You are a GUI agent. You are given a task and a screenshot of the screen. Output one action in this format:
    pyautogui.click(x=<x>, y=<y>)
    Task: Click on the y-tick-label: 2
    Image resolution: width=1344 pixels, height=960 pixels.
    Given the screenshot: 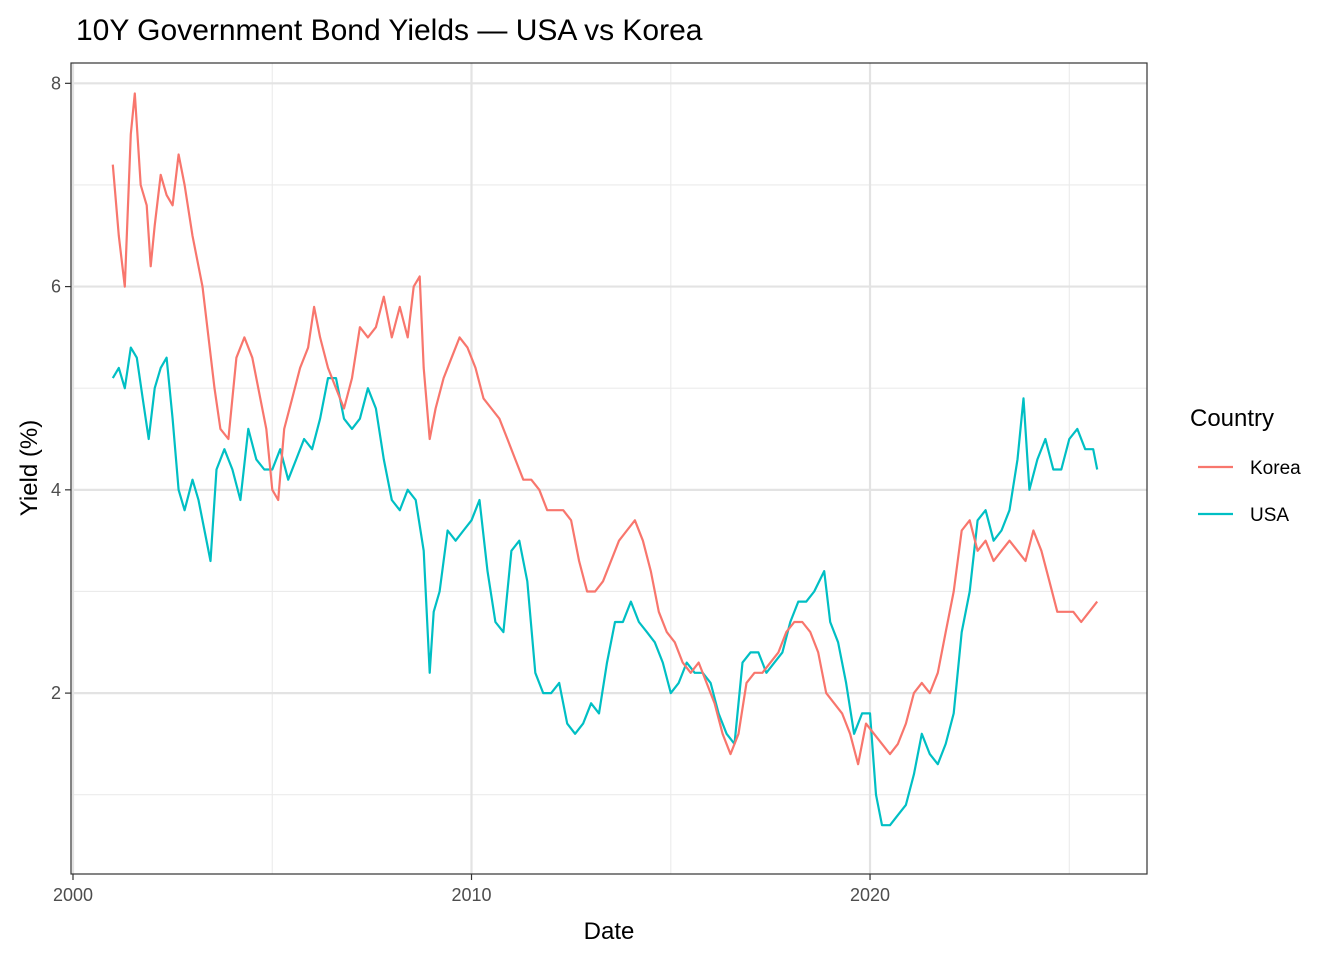 What is the action you would take?
    pyautogui.click(x=56, y=693)
    